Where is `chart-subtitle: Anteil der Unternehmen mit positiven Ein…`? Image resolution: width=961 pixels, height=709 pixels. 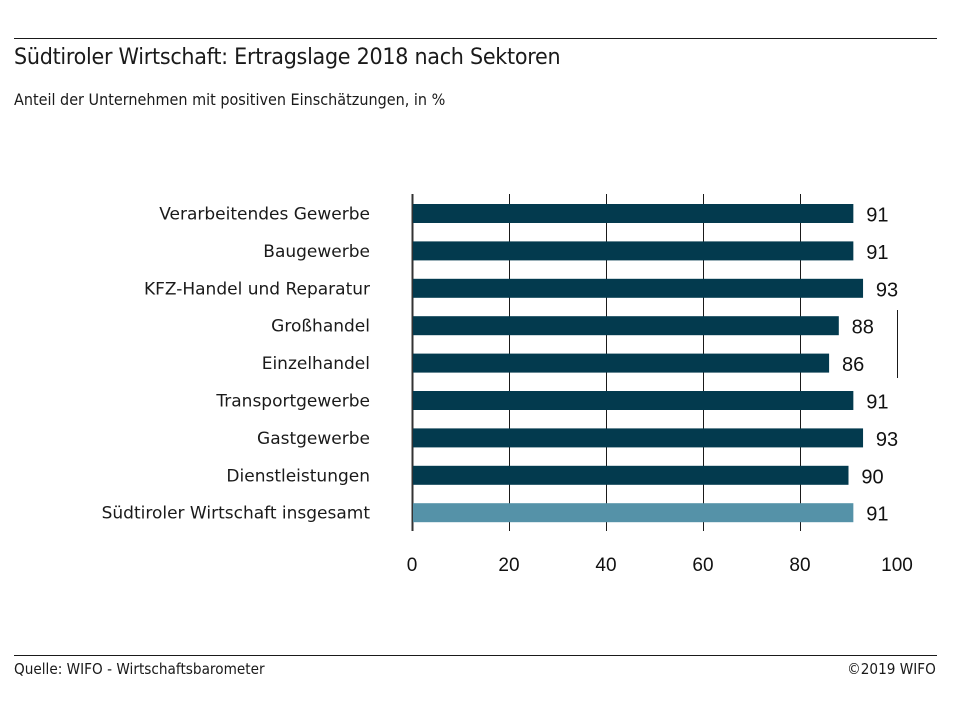 chart-subtitle: Anteil der Unternehmen mit positiven Ein… is located at coordinates (230, 99).